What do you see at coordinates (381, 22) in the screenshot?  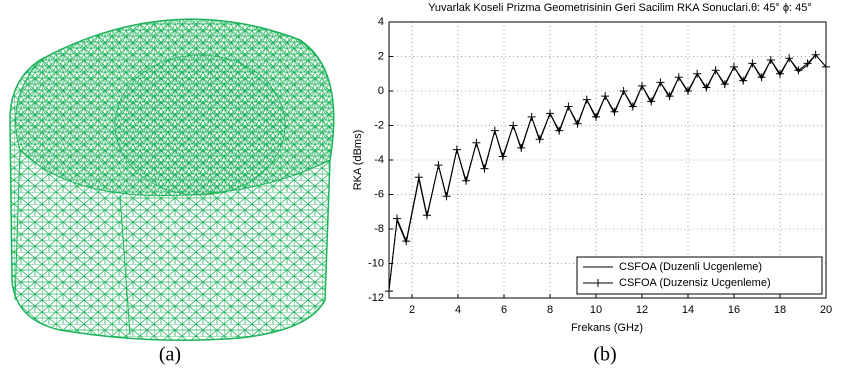 I see `y-tick-label: 4` at bounding box center [381, 22].